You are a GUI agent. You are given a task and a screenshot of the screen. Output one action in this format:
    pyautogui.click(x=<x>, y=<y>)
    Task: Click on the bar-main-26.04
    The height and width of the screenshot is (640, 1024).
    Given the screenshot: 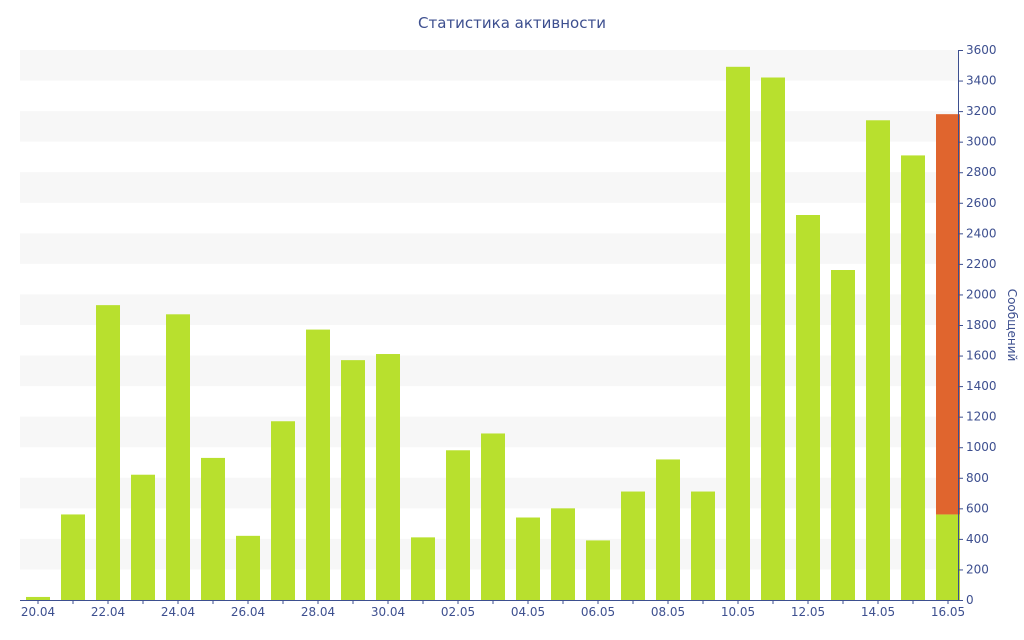 What is the action you would take?
    pyautogui.click(x=248, y=568)
    